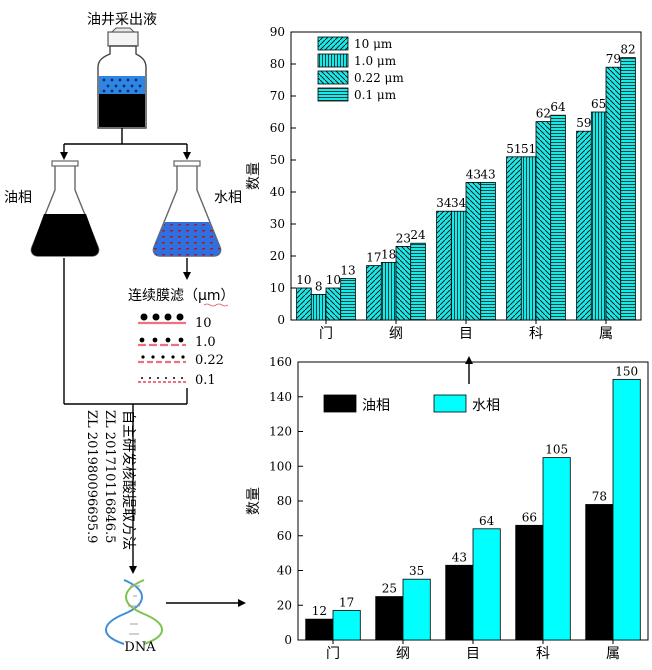 This screenshot has height=670, width=652. I want to click on bar-value-label: 79, so click(613, 59).